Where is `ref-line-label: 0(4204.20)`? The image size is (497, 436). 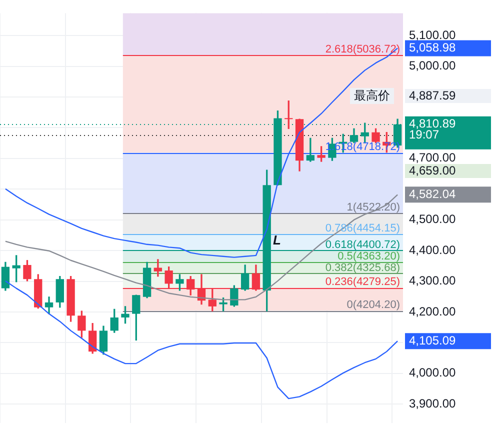 ref-line-label: 0(4204.20) is located at coordinates (373, 305).